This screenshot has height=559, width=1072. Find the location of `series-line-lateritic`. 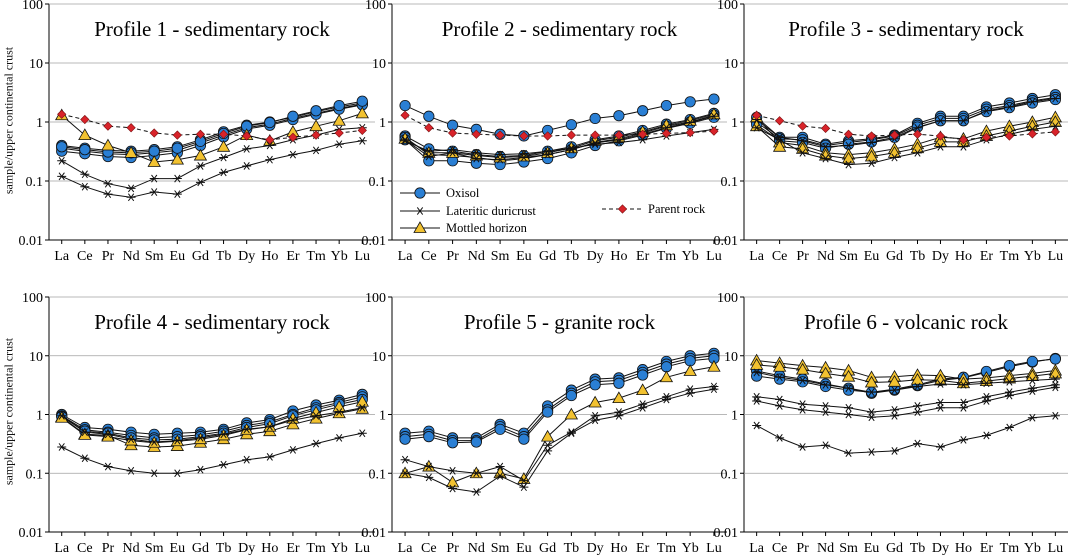

series-line-lateritic is located at coordinates (559, 440).